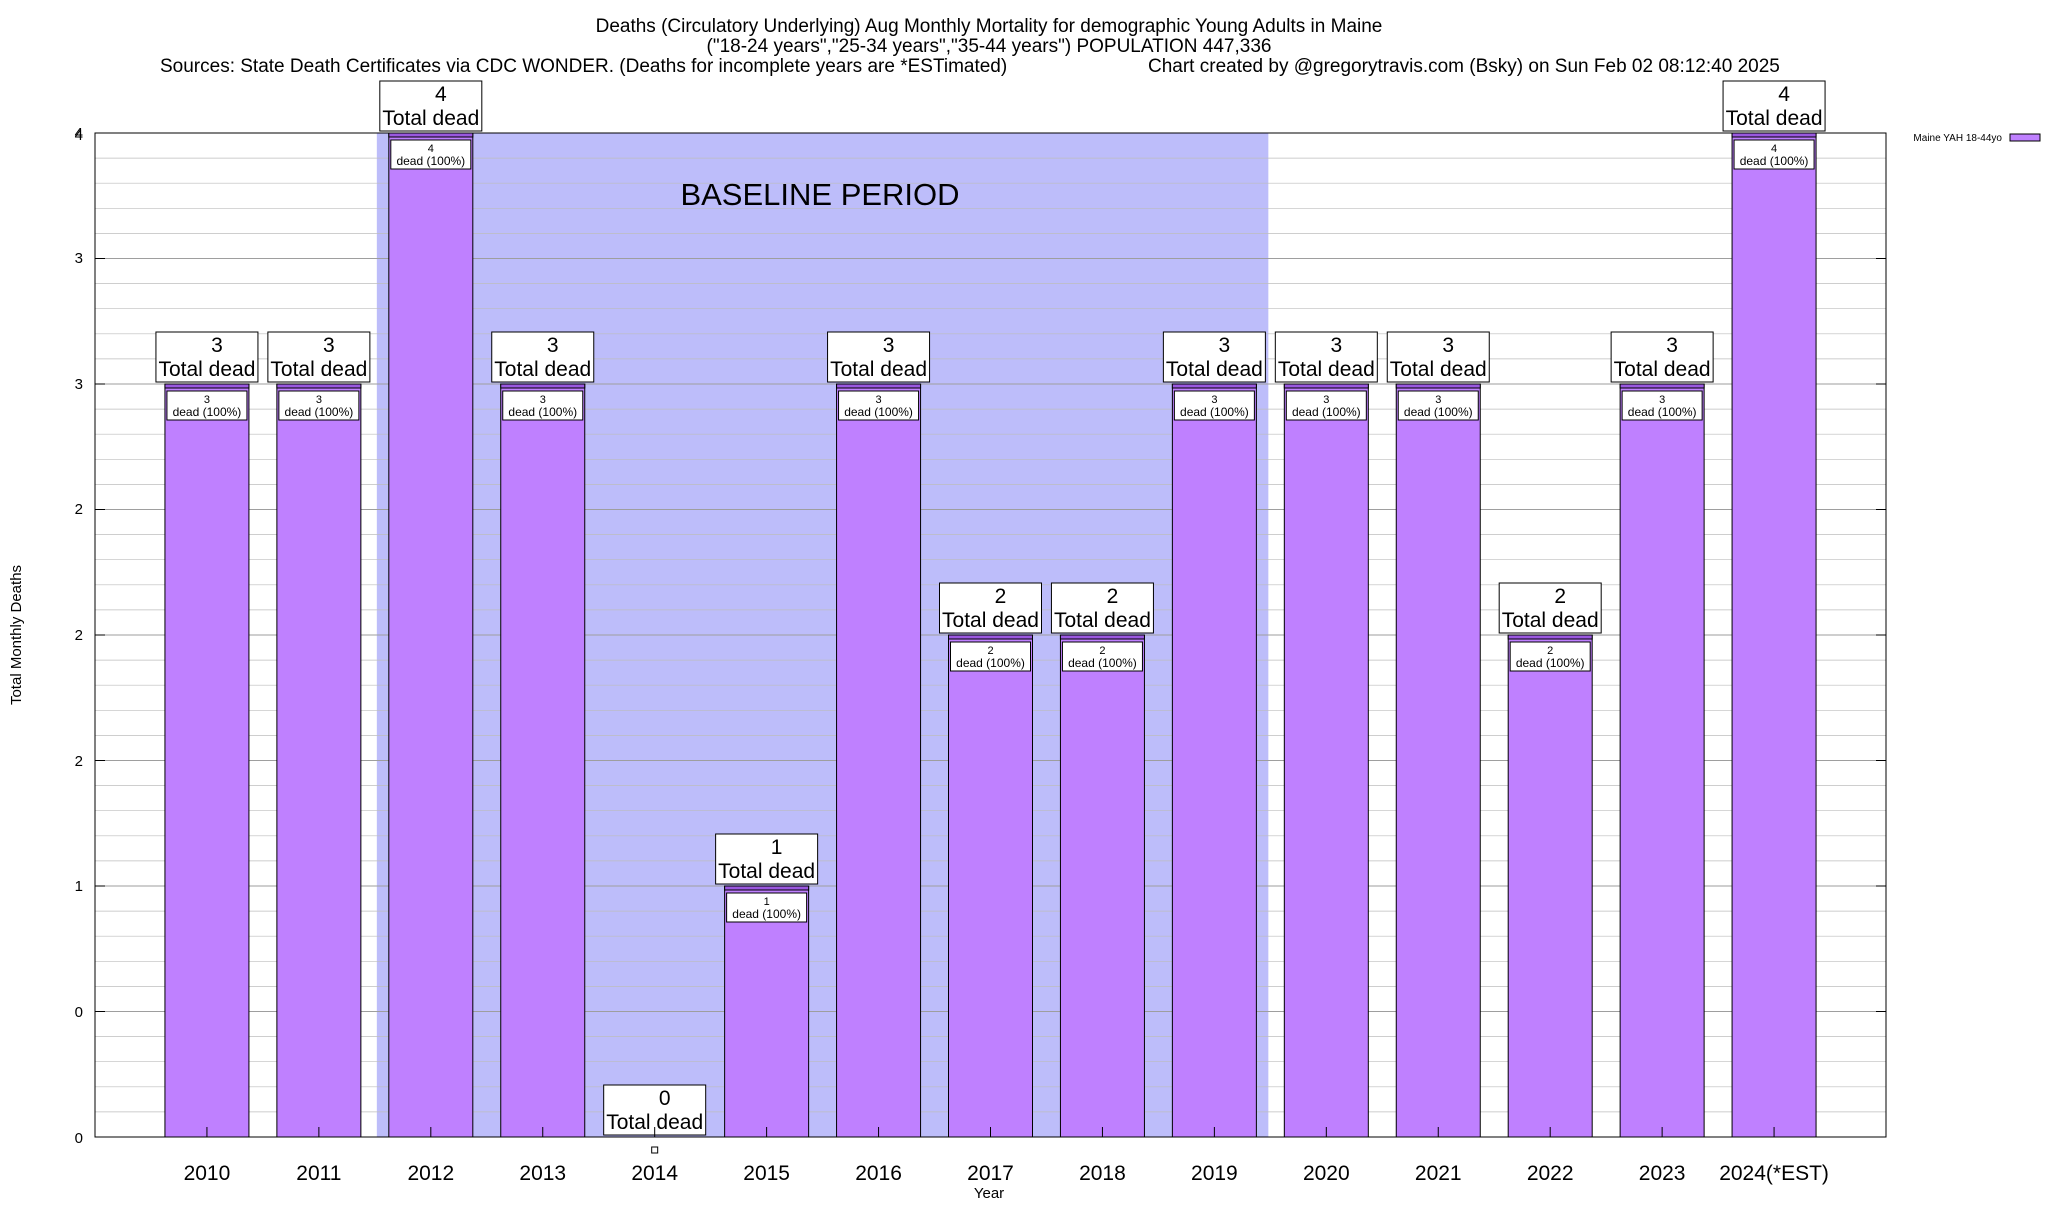  What do you see at coordinates (79, 886) in the screenshot?
I see `y-tick-label: 1` at bounding box center [79, 886].